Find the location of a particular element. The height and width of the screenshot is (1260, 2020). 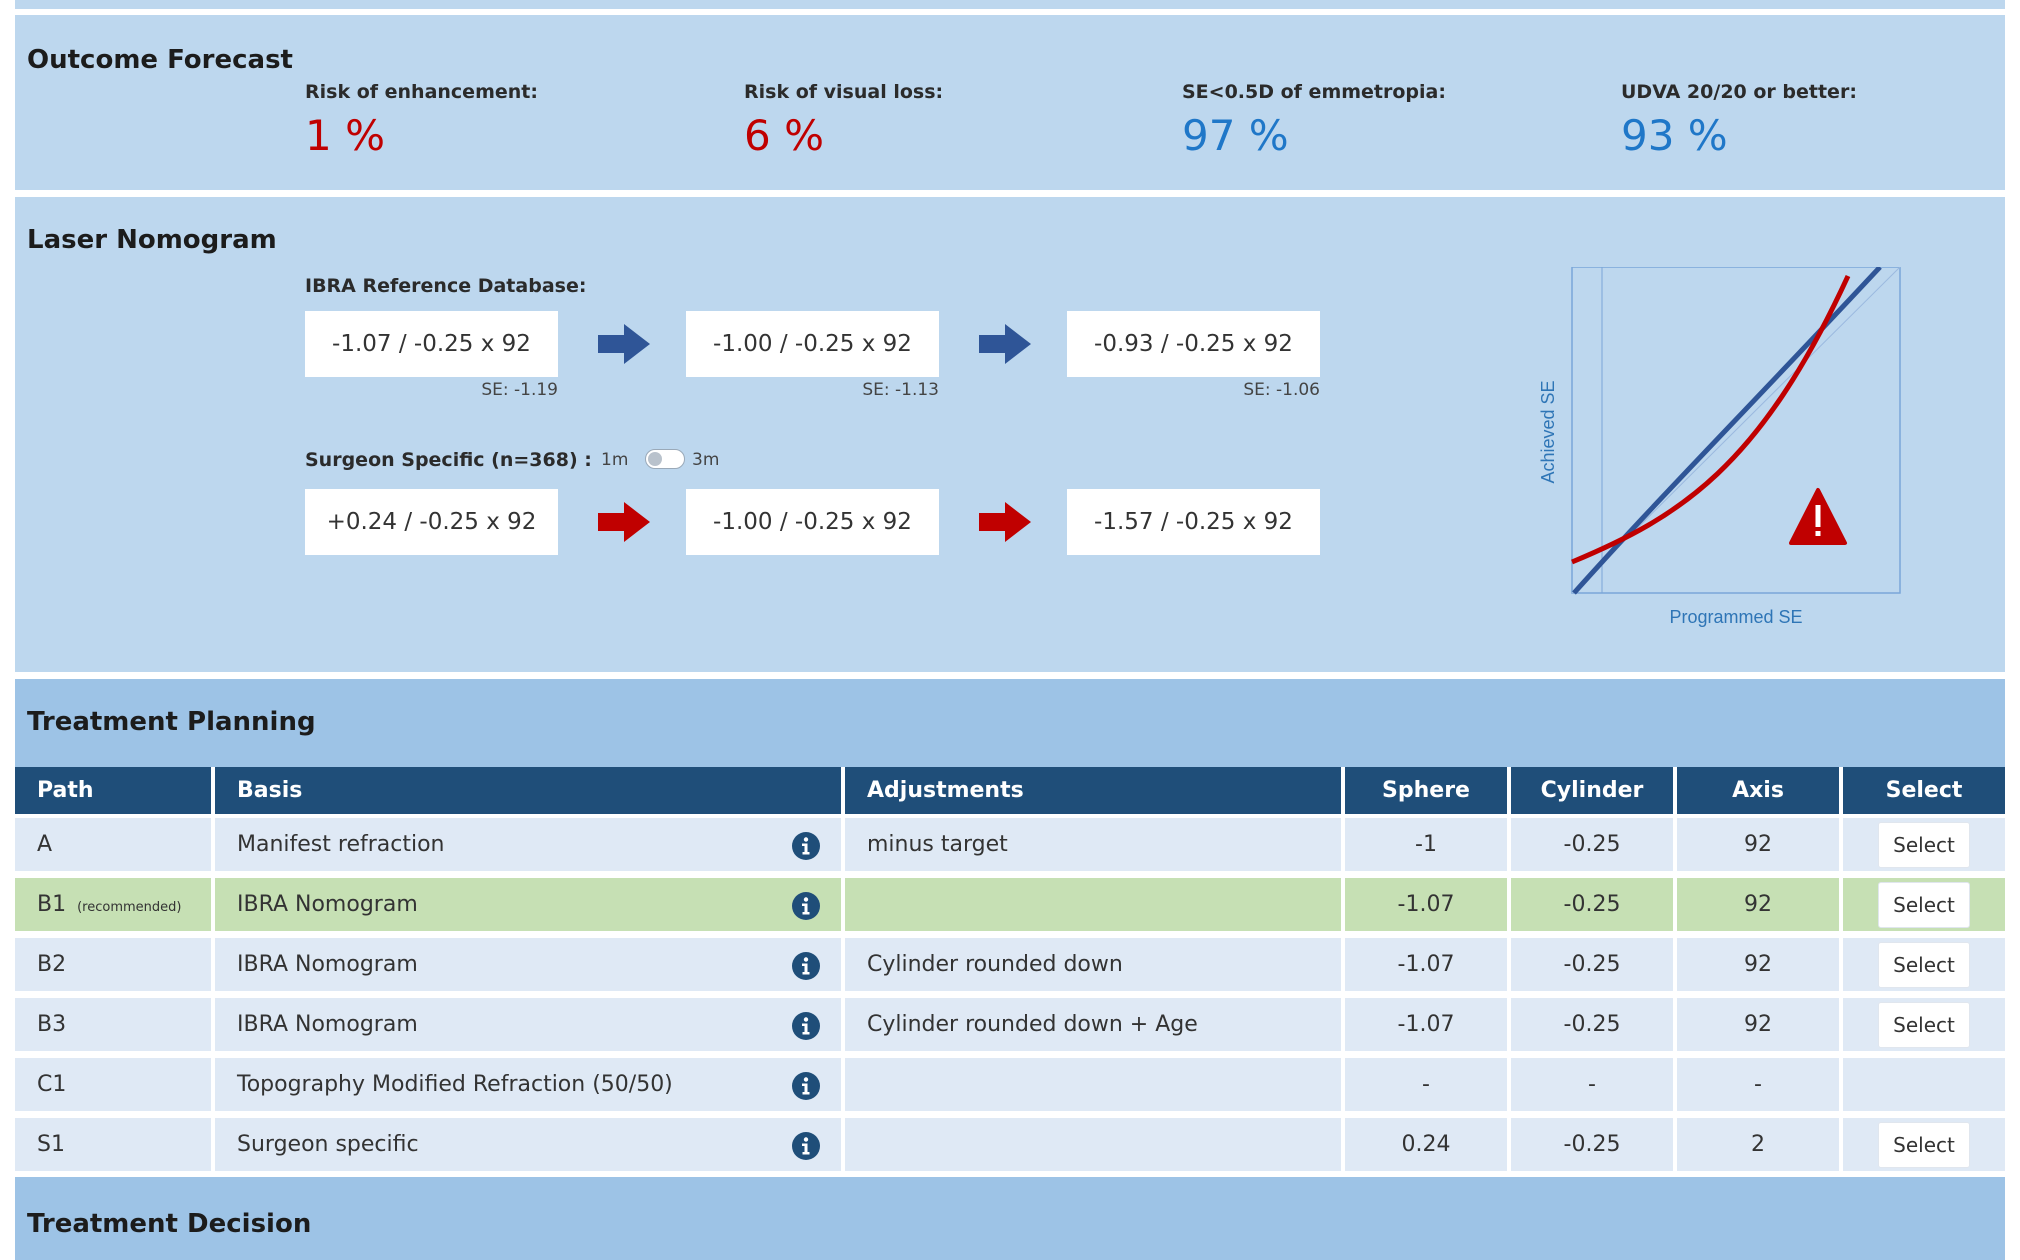

surgeon-refraction-box-2: -1.00 / -0.25 x 92 is located at coordinates (812, 522).